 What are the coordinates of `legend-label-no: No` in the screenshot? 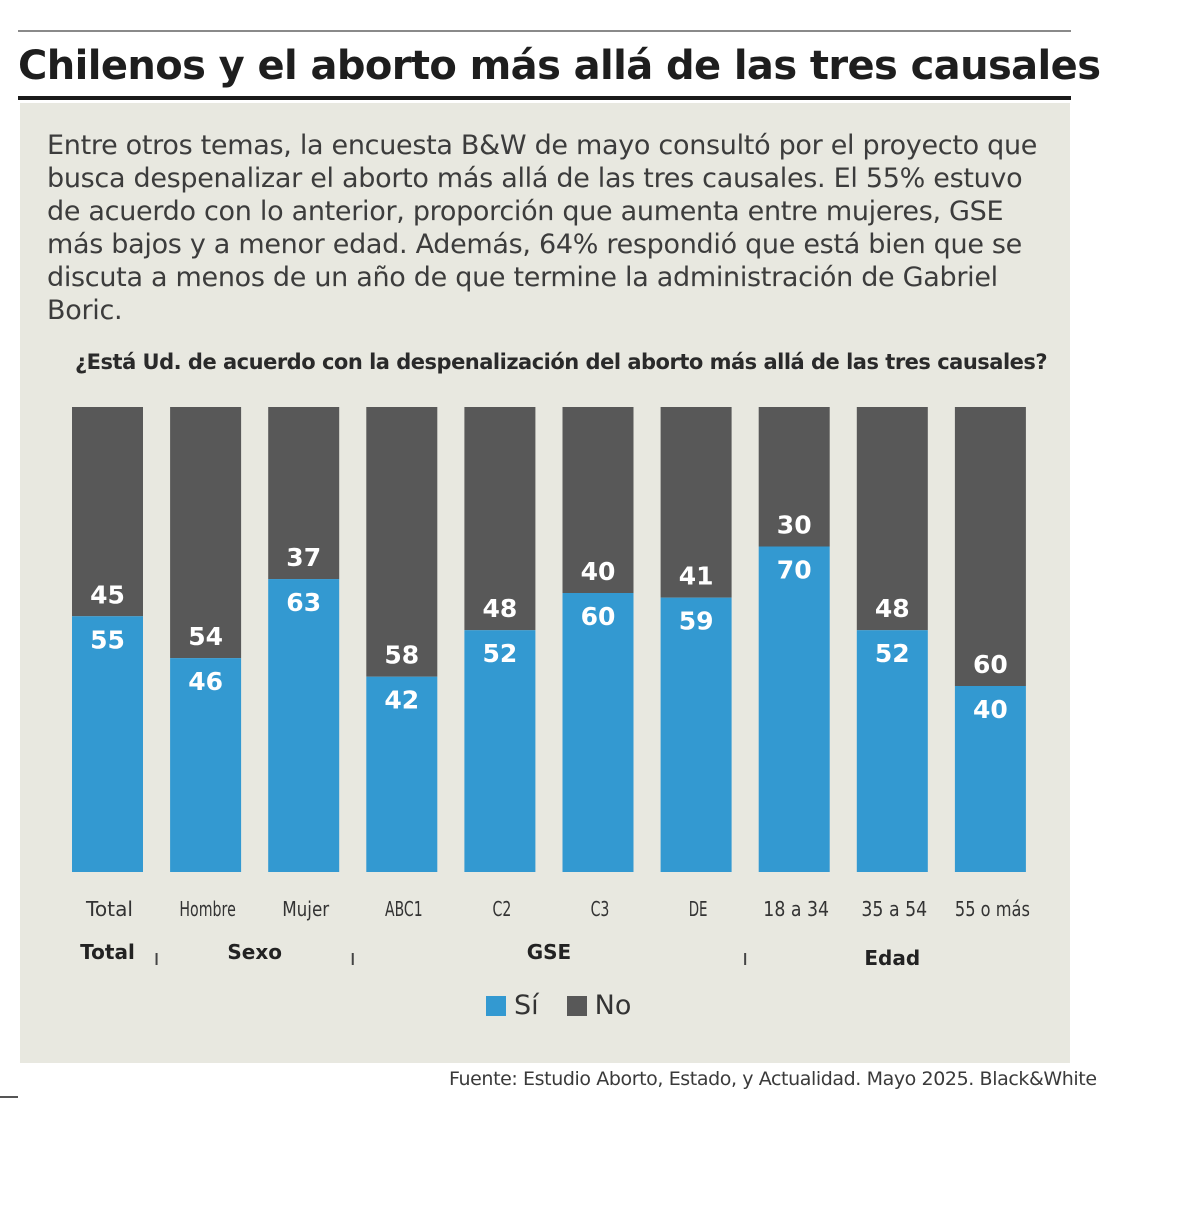 It's located at (613, 1005).